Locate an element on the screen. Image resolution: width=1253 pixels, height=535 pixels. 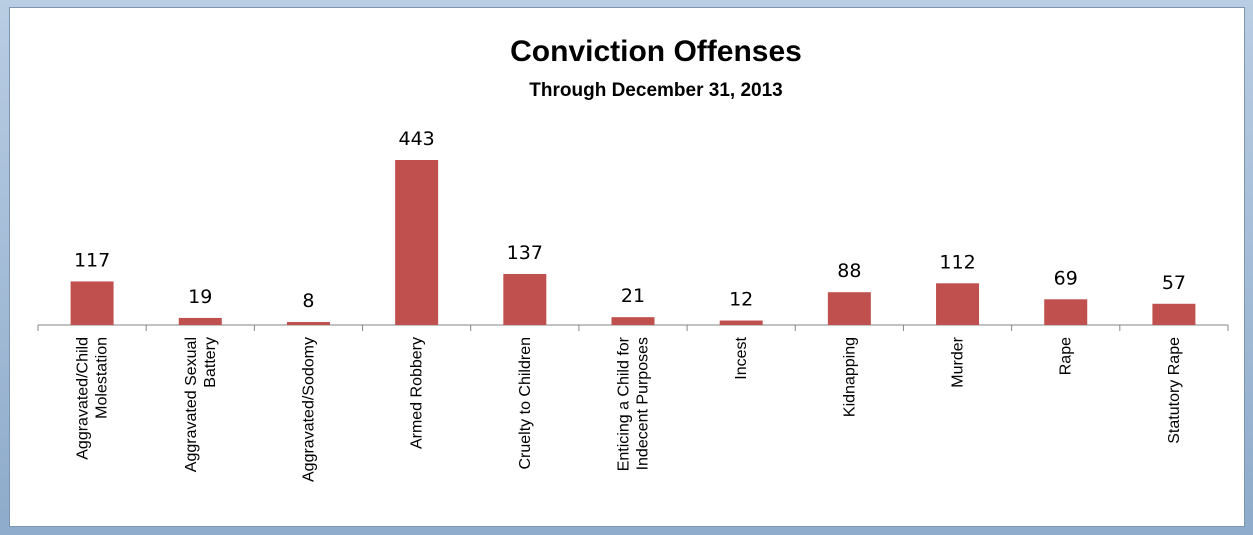
data-label: 69 is located at coordinates (1066, 278).